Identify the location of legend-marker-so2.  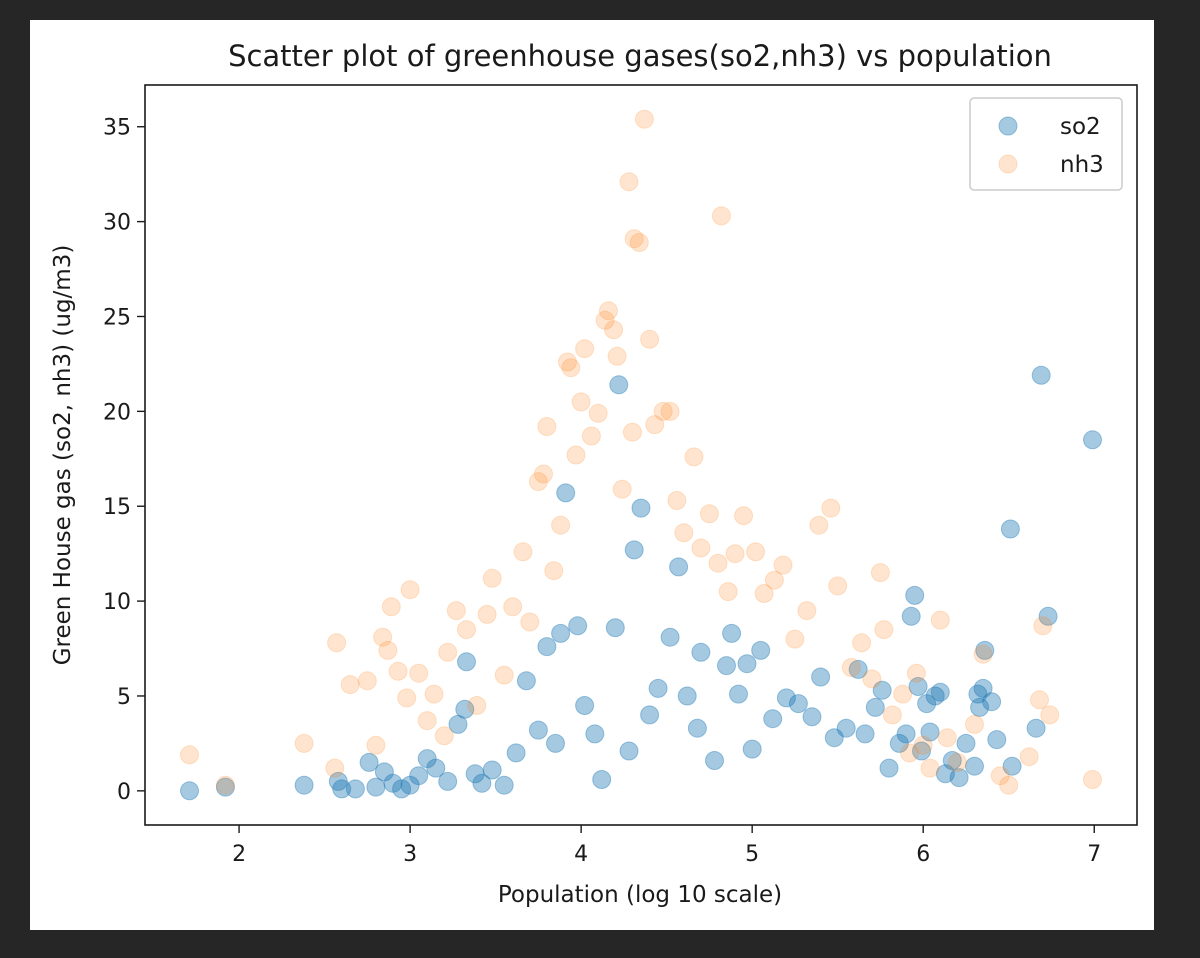
(1008, 126).